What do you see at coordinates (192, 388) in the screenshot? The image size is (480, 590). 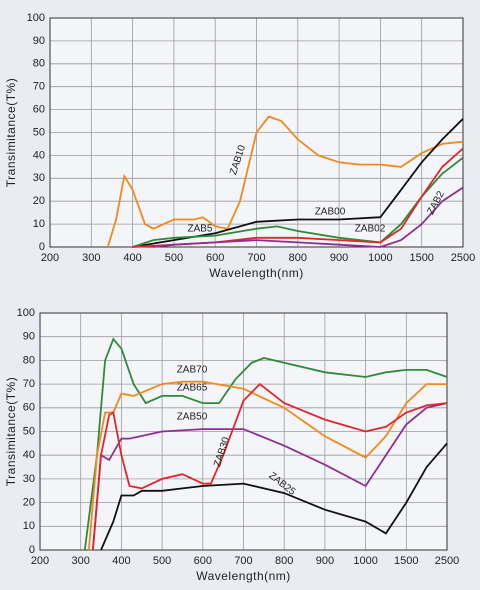 I see `curve-label: ZAB65` at bounding box center [192, 388].